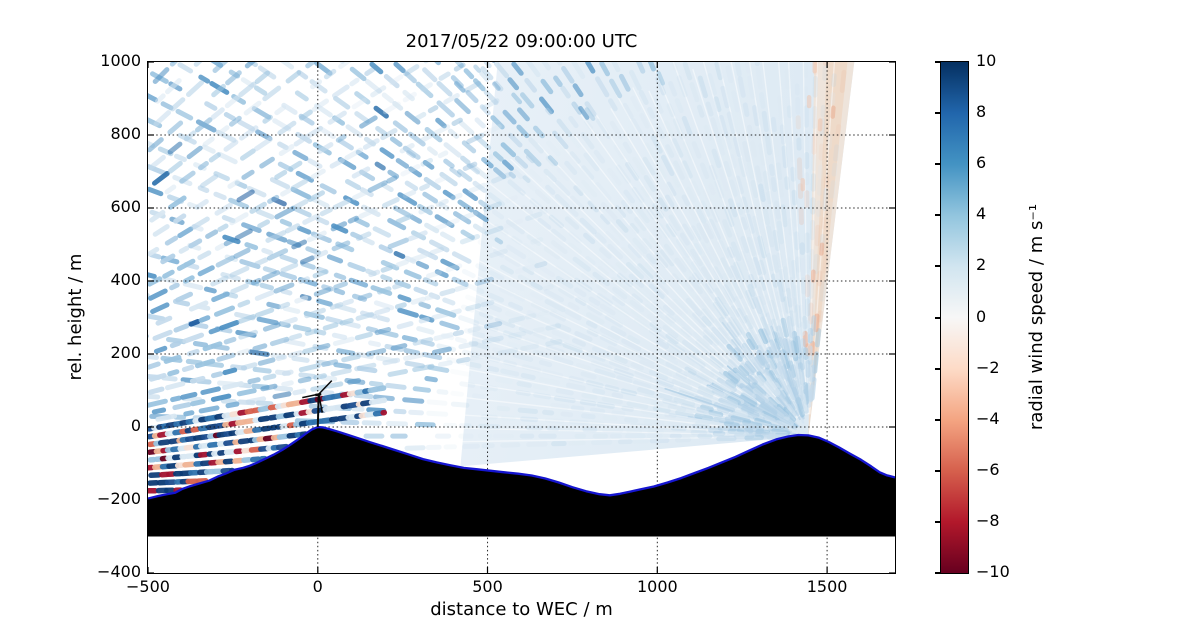 The height and width of the screenshot is (636, 1200). What do you see at coordinates (988, 520) in the screenshot?
I see `colorbar-tick-label: −8` at bounding box center [988, 520].